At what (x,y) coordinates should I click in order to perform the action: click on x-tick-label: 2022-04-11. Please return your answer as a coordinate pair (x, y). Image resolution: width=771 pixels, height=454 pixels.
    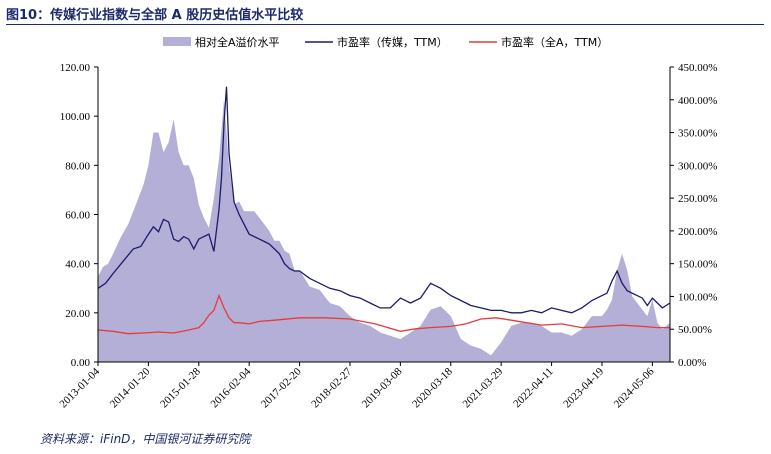
    Looking at the image, I should click on (533, 388).